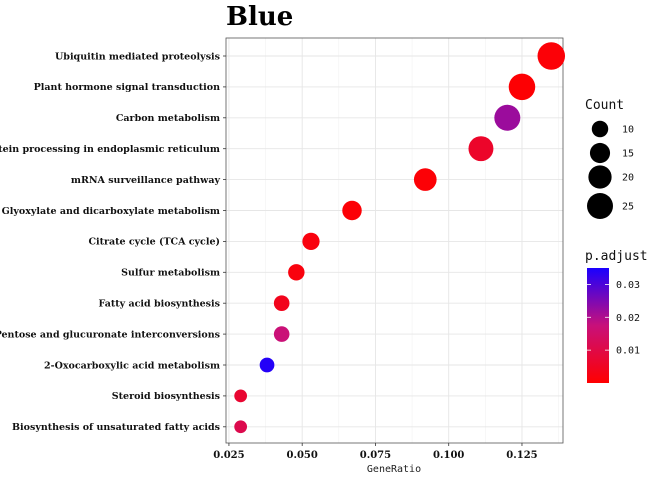 This screenshot has height=480, width=672. I want to click on x-tick-label: 0.050, so click(302, 455).